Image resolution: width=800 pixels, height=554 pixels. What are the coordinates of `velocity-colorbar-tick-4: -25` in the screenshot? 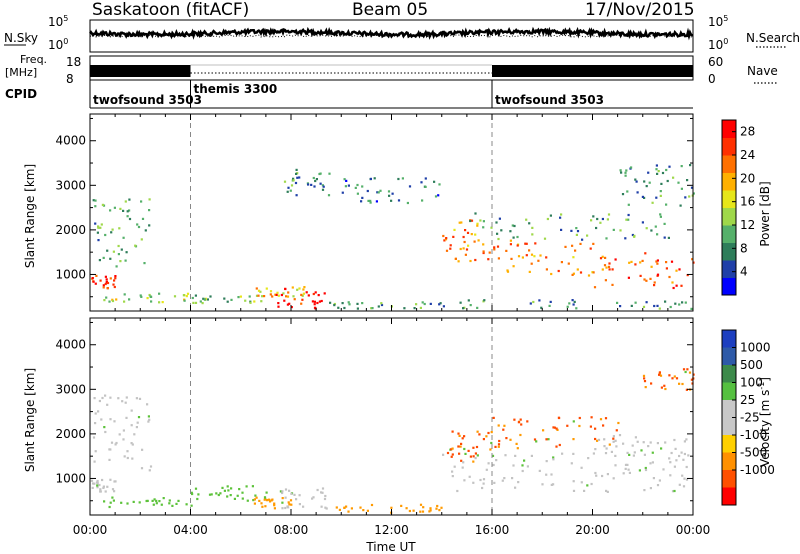 It's located at (750, 418).